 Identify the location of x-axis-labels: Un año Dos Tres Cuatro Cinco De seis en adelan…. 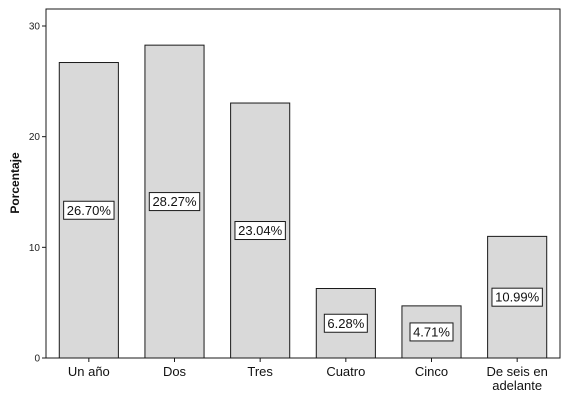
(308, 375).